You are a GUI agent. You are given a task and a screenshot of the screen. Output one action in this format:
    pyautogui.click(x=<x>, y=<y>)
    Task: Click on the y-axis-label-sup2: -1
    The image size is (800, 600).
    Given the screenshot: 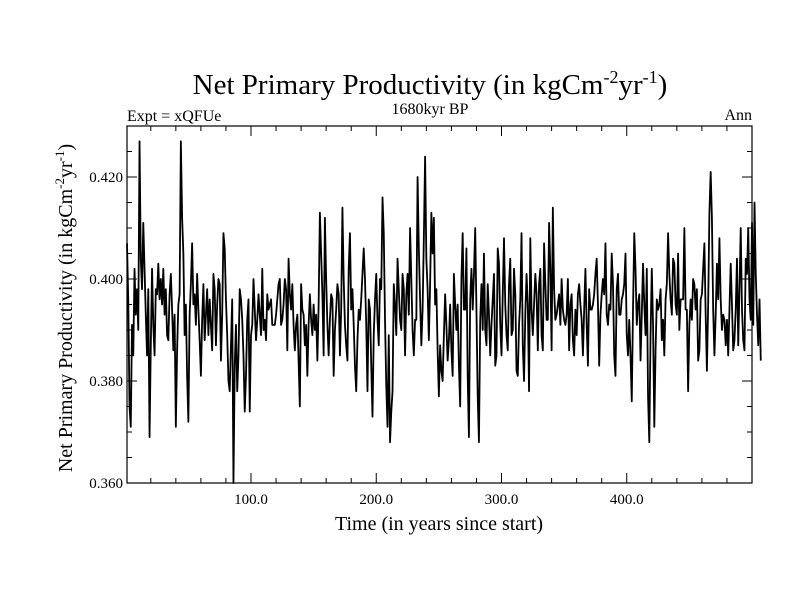 What is the action you would take?
    pyautogui.click(x=59, y=156)
    